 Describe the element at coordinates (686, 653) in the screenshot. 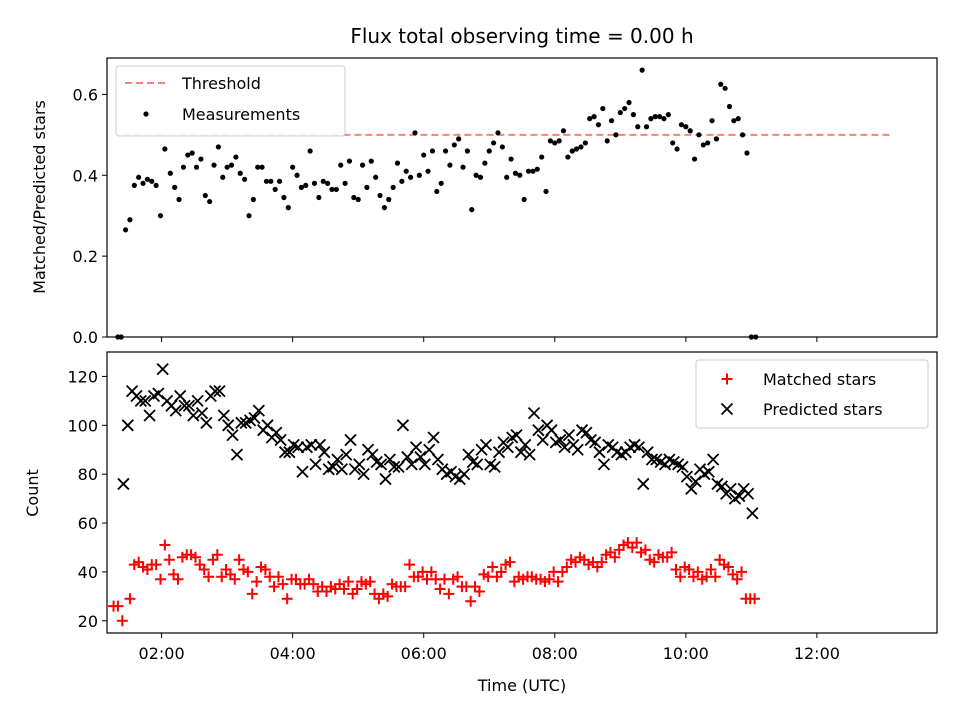

I see `x-tick-label: 10:00` at that location.